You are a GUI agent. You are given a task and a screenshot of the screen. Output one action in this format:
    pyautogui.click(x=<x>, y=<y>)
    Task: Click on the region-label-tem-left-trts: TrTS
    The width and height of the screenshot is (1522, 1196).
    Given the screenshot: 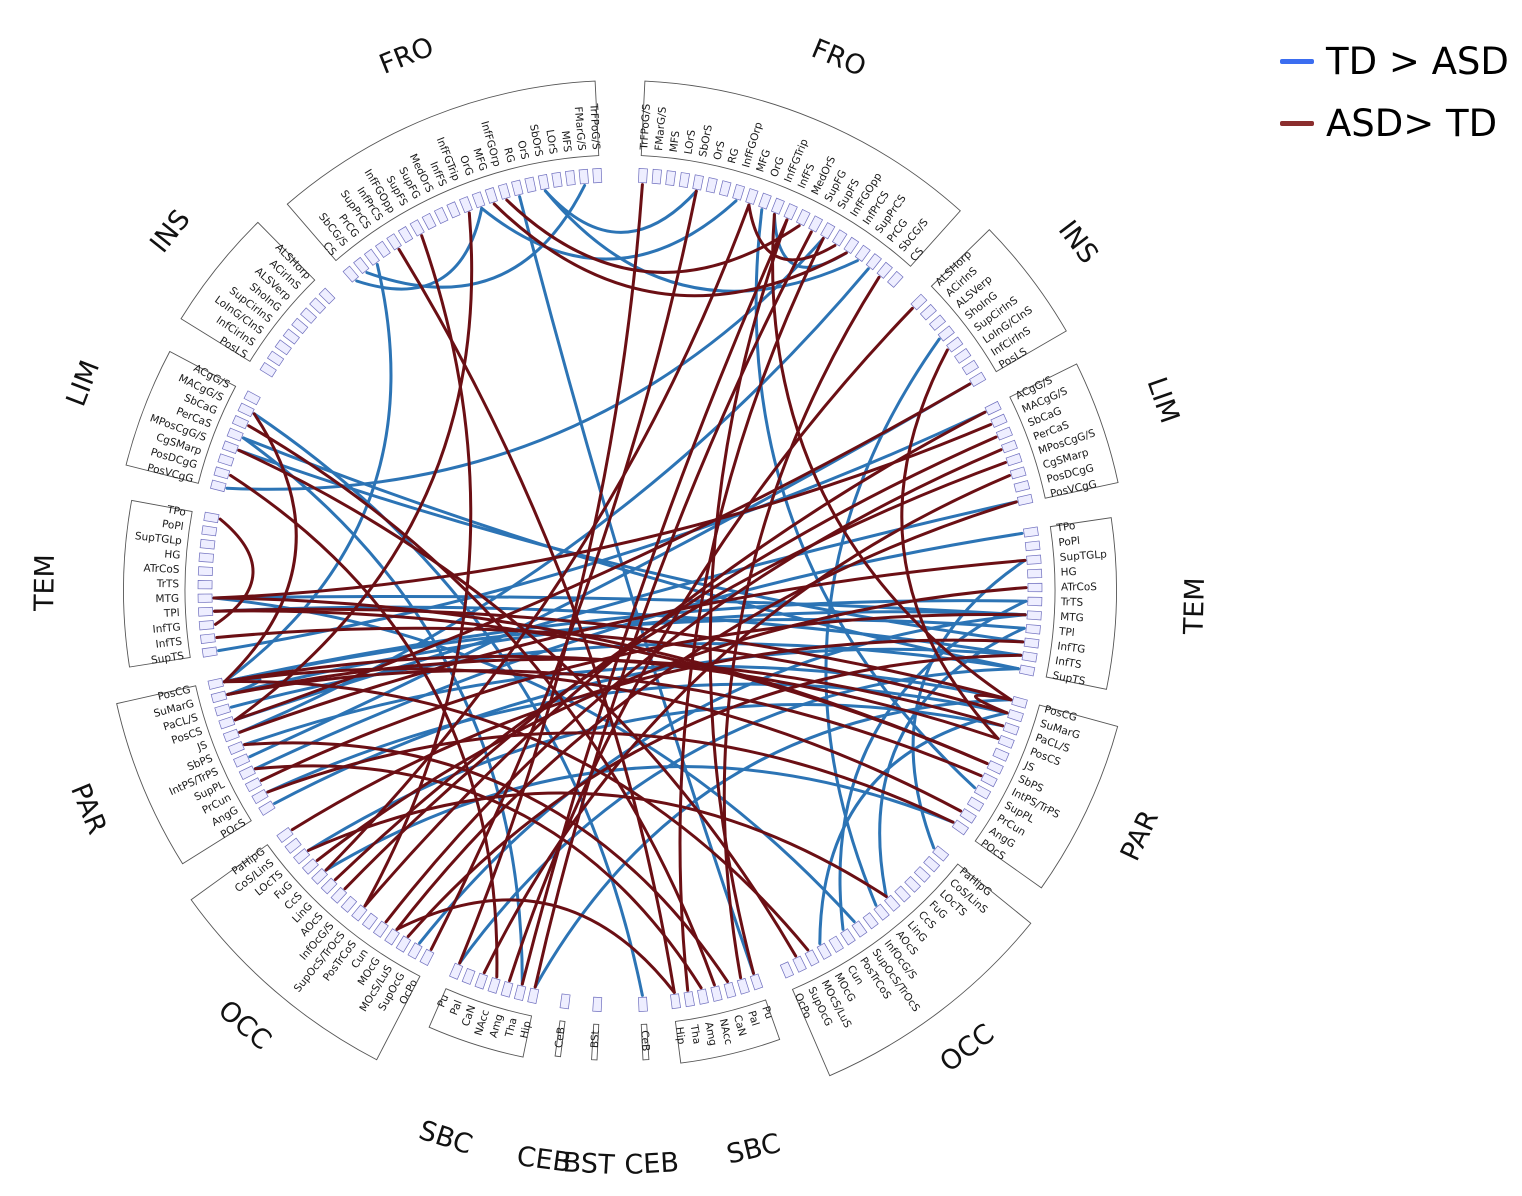 What is the action you would take?
    pyautogui.click(x=168, y=584)
    